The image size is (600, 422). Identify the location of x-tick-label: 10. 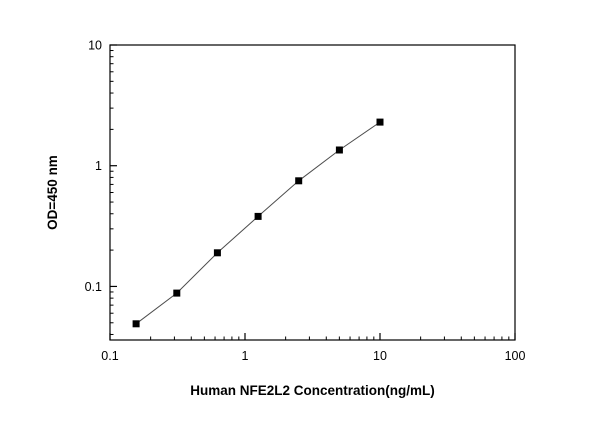
(380, 356).